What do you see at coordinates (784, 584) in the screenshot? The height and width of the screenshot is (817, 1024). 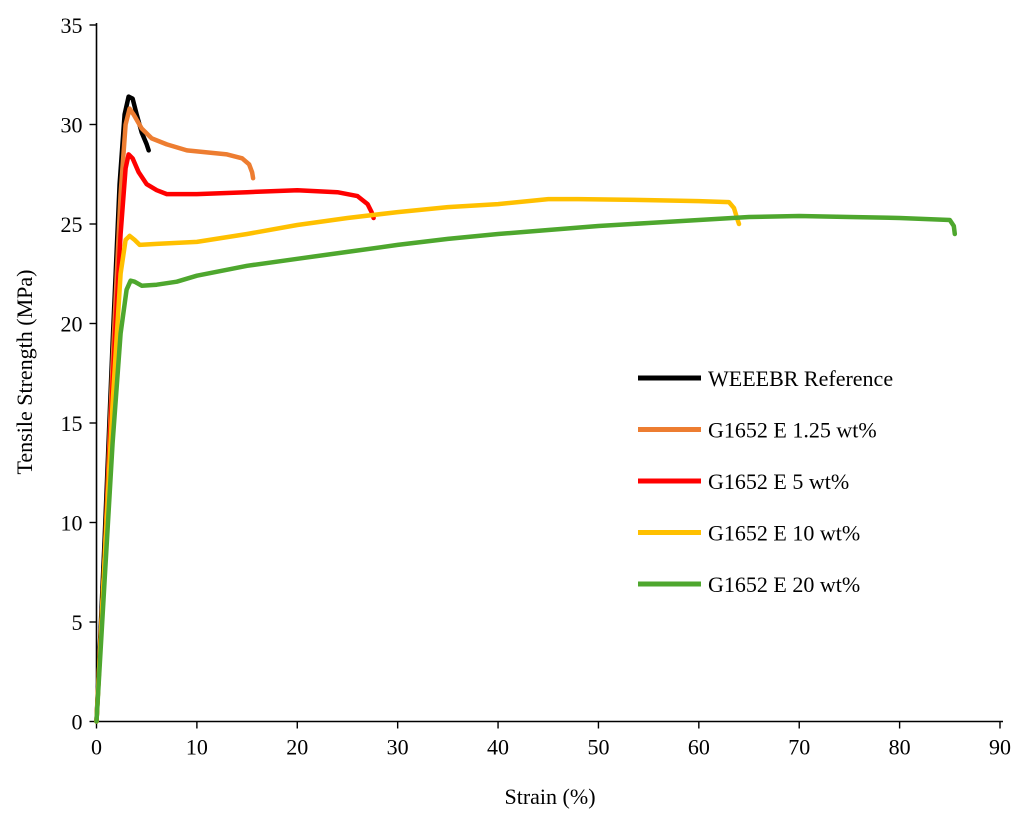 I see `legend-label: G1652 E 20 wt%` at bounding box center [784, 584].